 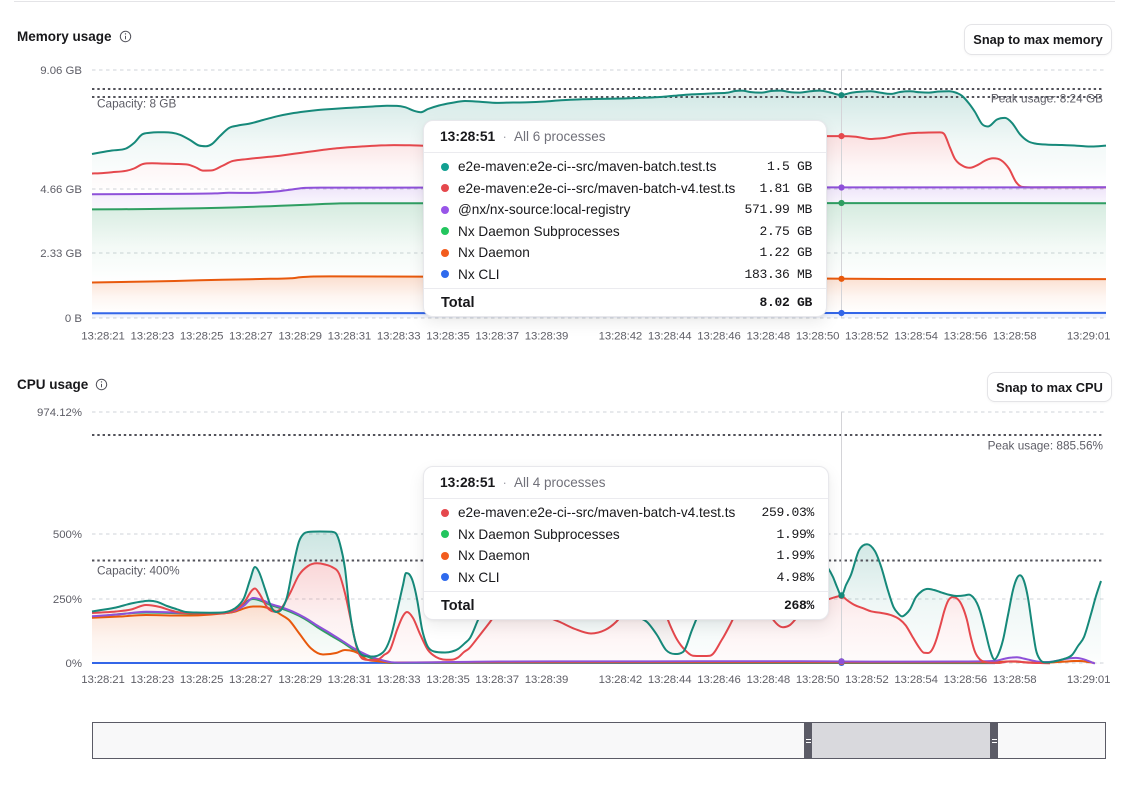 What do you see at coordinates (73, 319) in the screenshot?
I see `svg-text: 0 B` at bounding box center [73, 319].